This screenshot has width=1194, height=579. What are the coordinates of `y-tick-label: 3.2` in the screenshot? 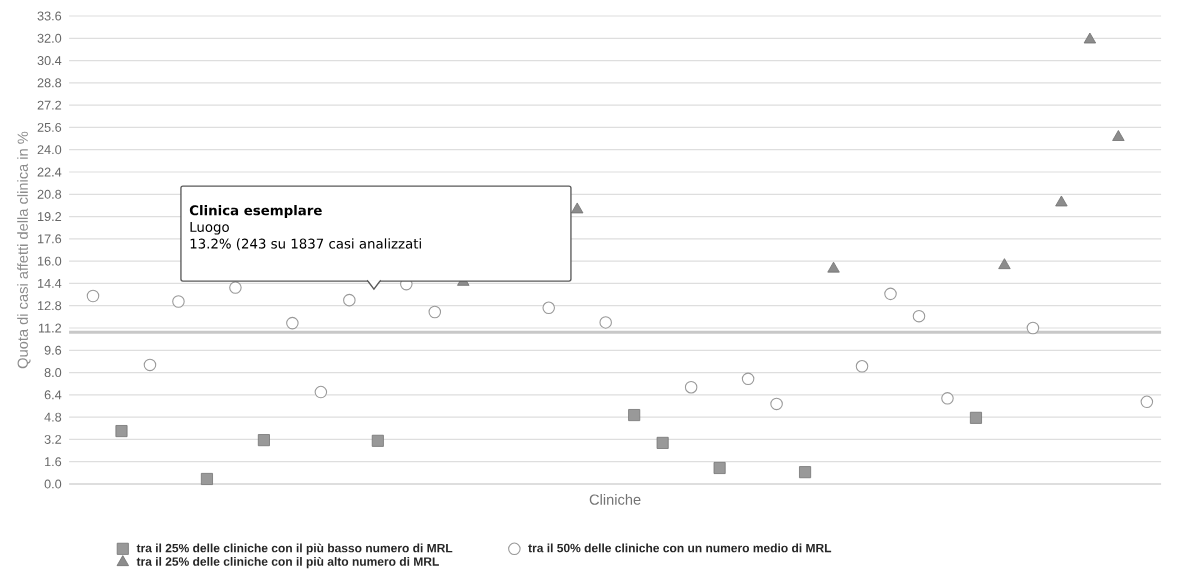 It's located at (53, 439).